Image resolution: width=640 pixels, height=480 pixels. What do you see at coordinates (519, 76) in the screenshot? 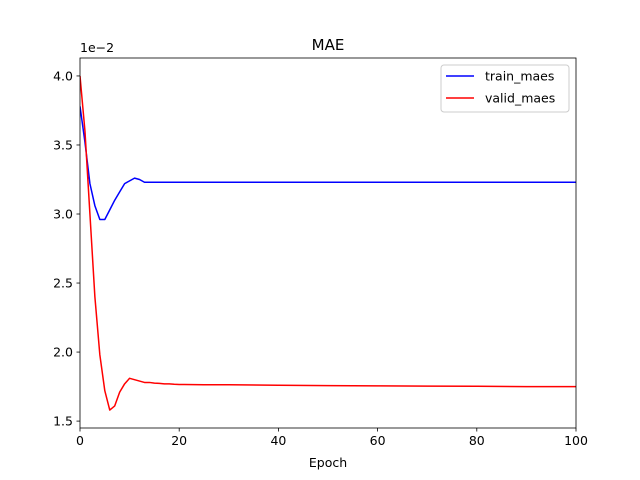
I see `legend-label-train_maes: train_maes` at bounding box center [519, 76].